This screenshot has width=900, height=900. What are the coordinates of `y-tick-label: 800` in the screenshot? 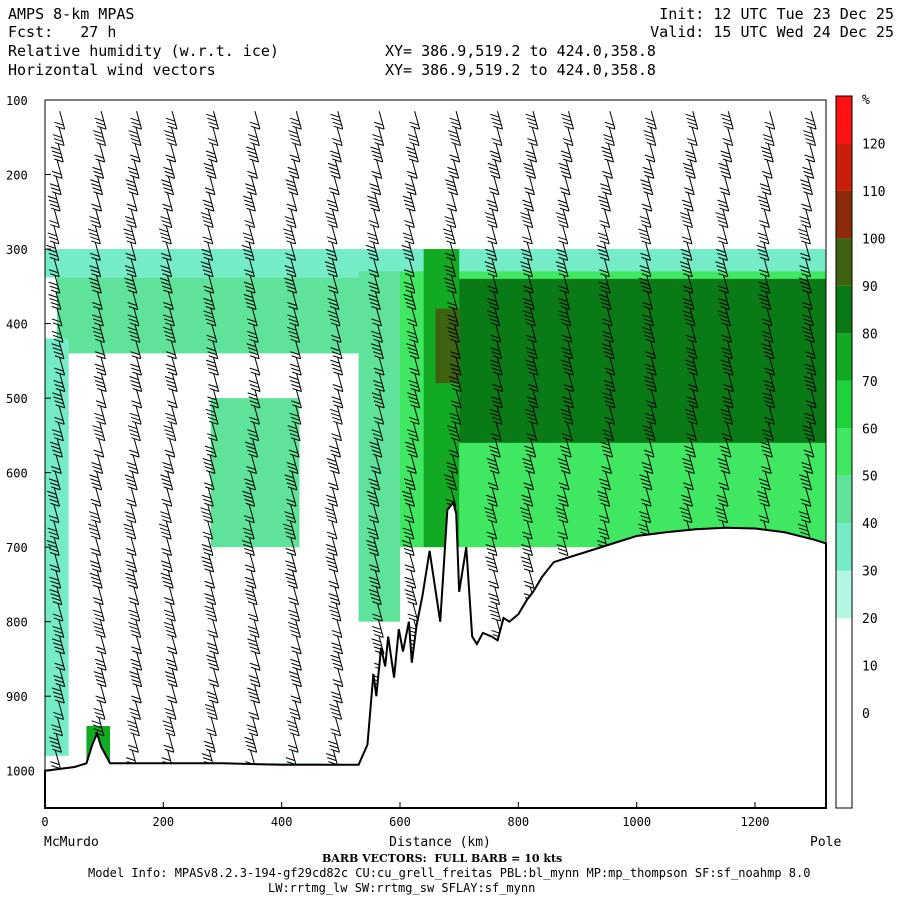 It's located at (17, 623).